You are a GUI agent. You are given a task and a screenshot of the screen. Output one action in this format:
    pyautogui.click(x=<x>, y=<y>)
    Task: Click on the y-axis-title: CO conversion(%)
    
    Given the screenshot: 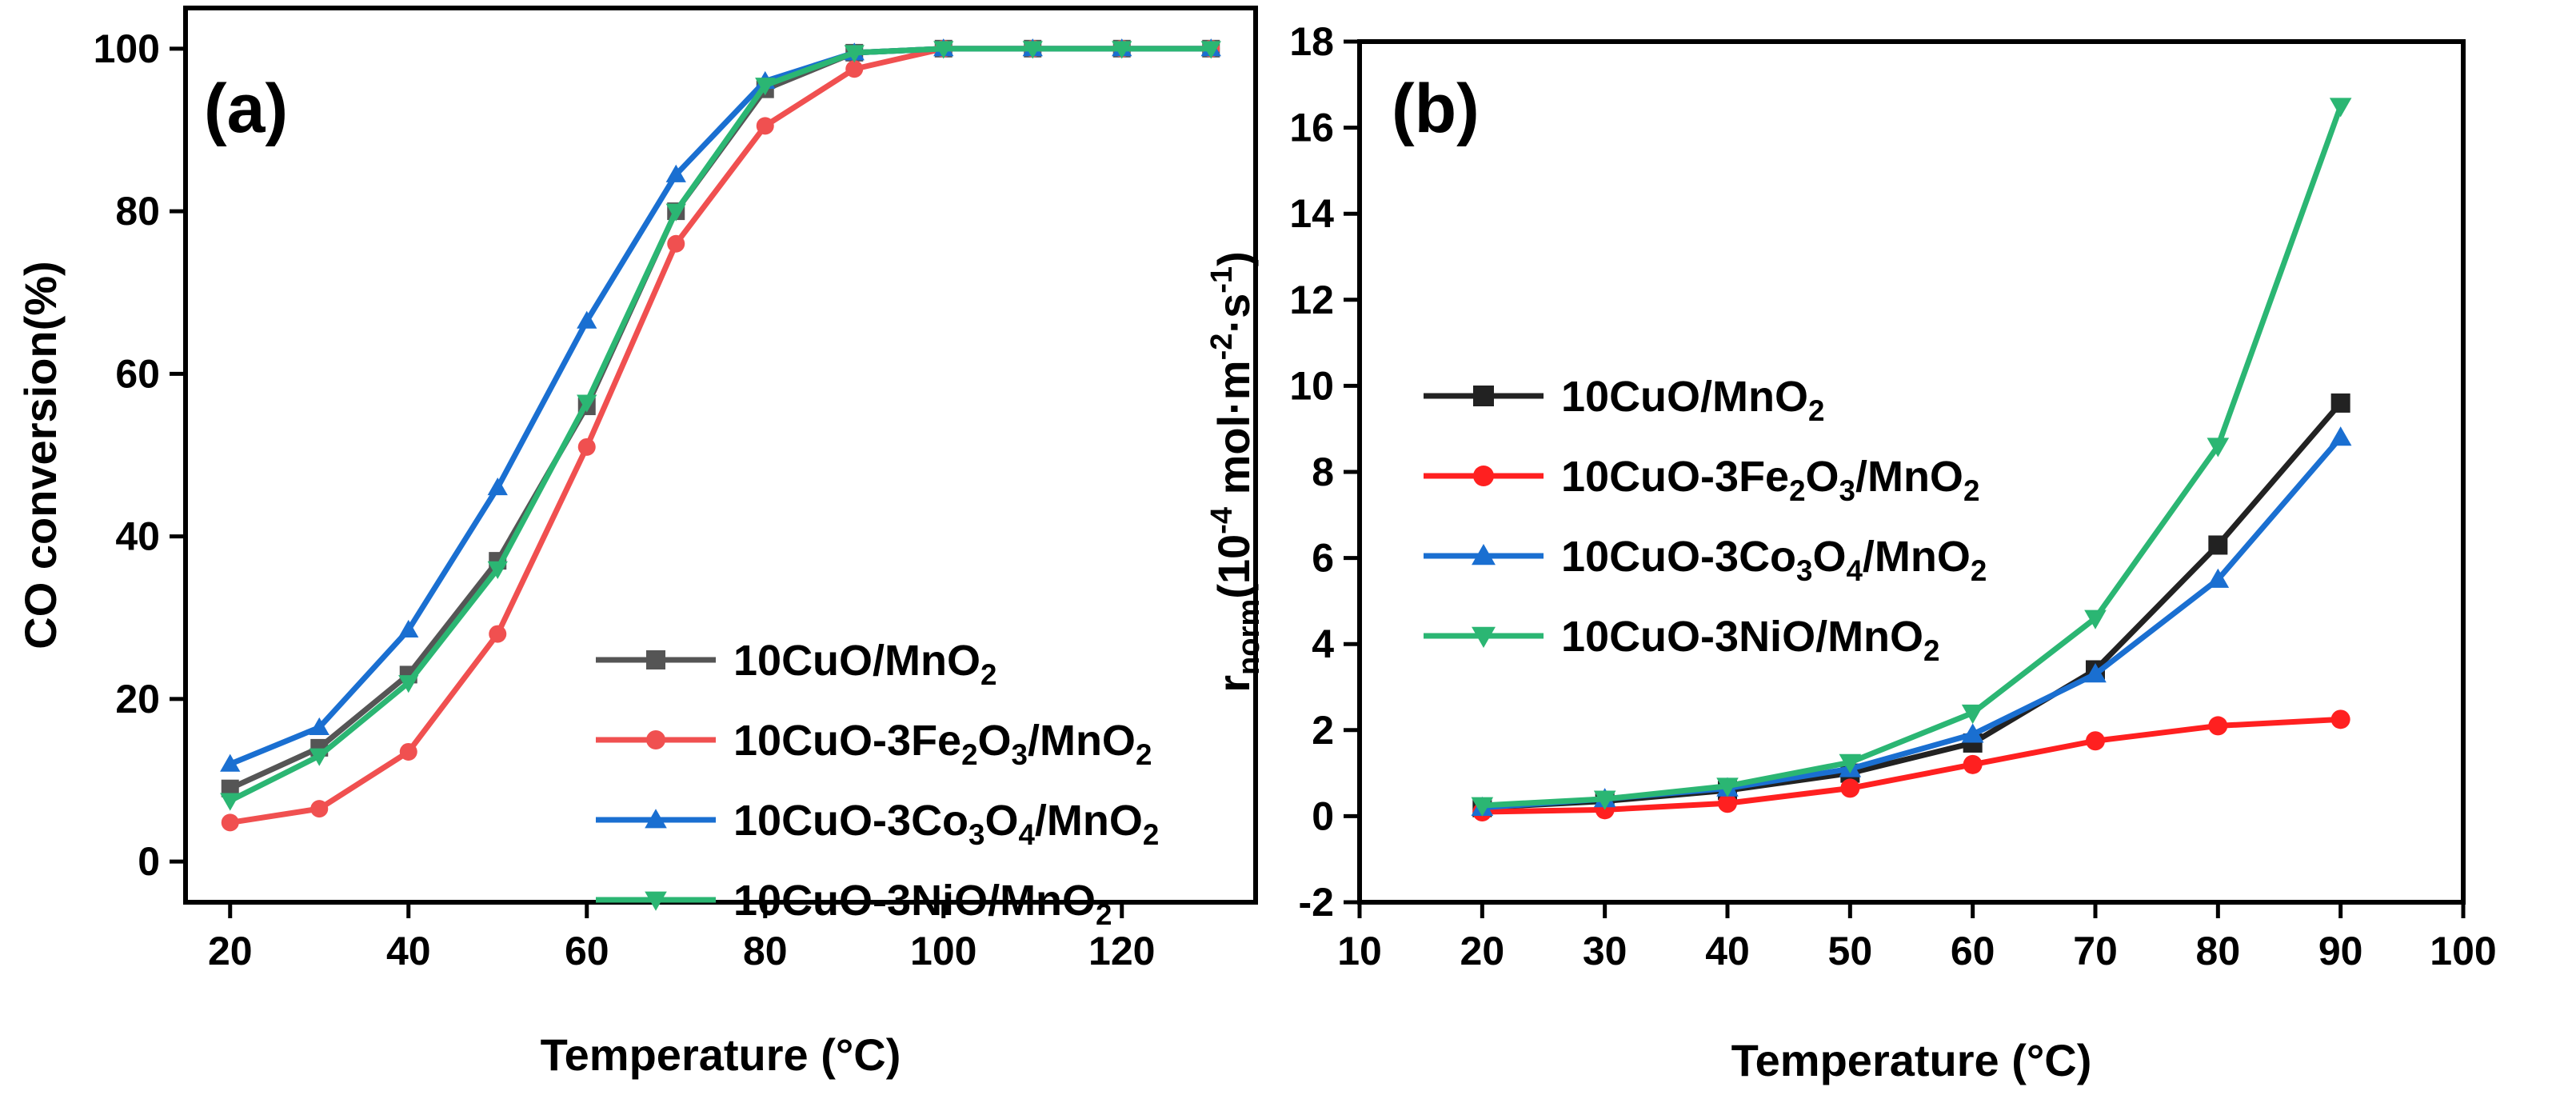 What is the action you would take?
    pyautogui.click(x=40, y=455)
    